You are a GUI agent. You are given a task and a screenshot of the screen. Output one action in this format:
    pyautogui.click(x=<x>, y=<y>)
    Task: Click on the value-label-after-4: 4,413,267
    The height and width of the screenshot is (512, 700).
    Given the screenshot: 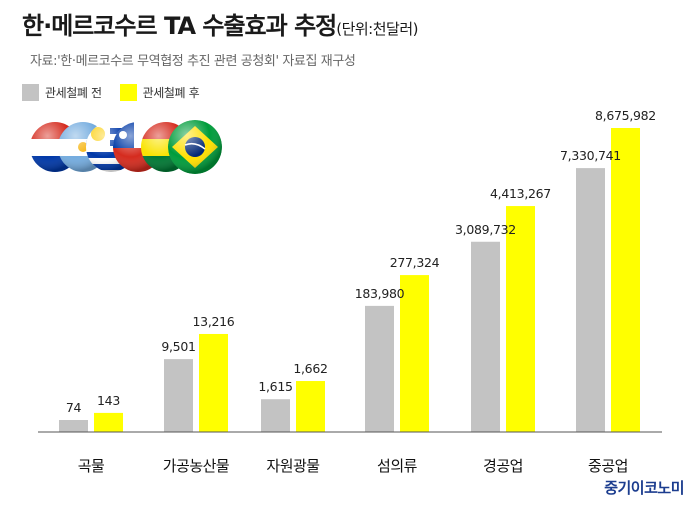 What is the action you would take?
    pyautogui.click(x=520, y=193)
    